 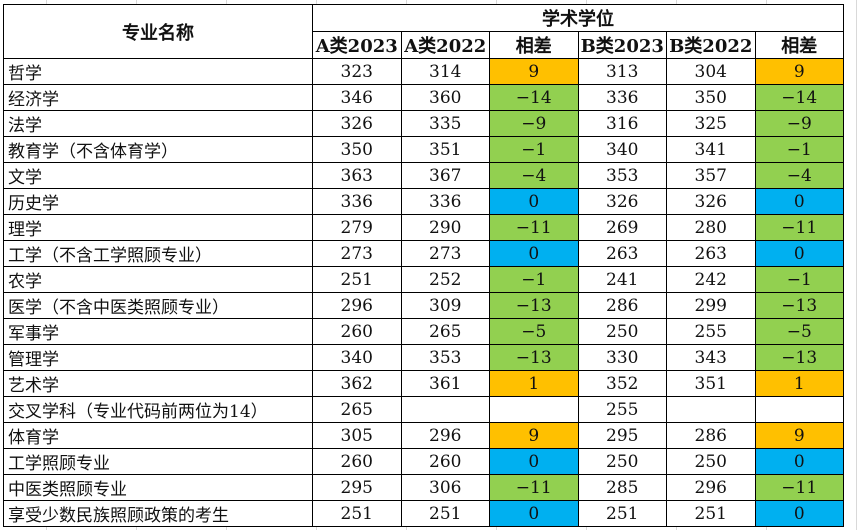 What do you see at coordinates (357, 461) in the screenshot?
I see `a2023-cell: 260` at bounding box center [357, 461].